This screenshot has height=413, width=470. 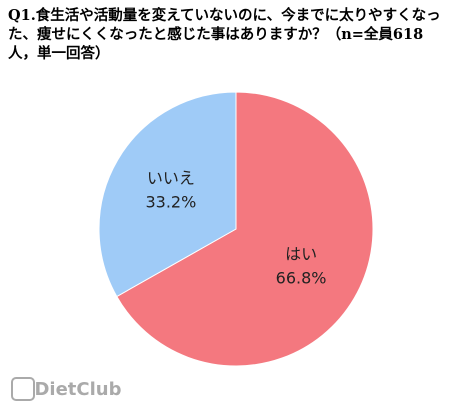 What do you see at coordinates (301, 277) in the screenshot?
I see `slice-value-label: 66.8%` at bounding box center [301, 277].